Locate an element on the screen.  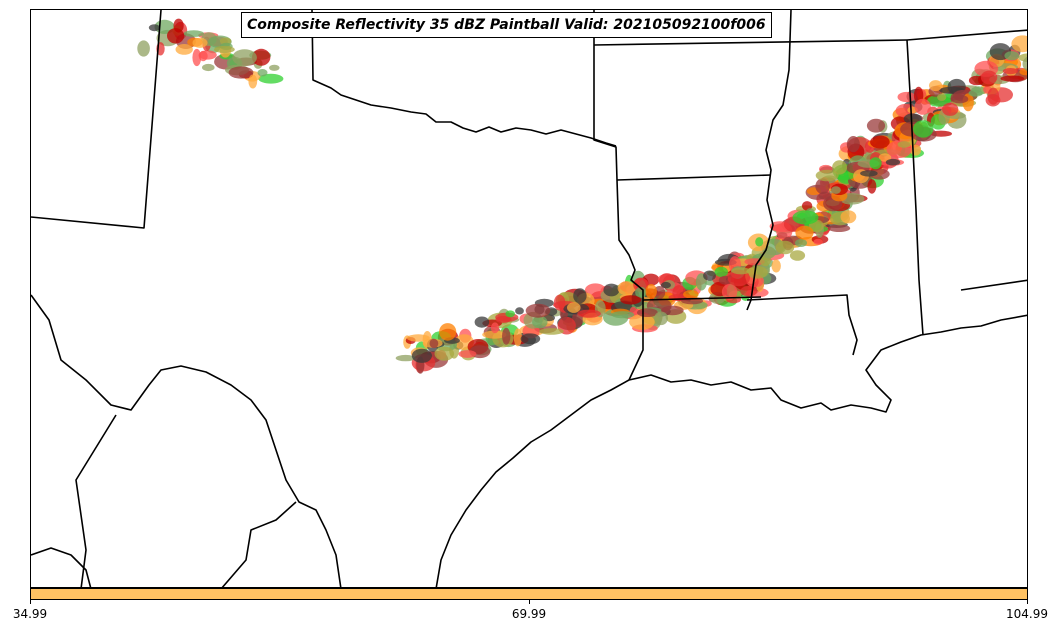
border-al-fl is located at coordinates (993, 285).